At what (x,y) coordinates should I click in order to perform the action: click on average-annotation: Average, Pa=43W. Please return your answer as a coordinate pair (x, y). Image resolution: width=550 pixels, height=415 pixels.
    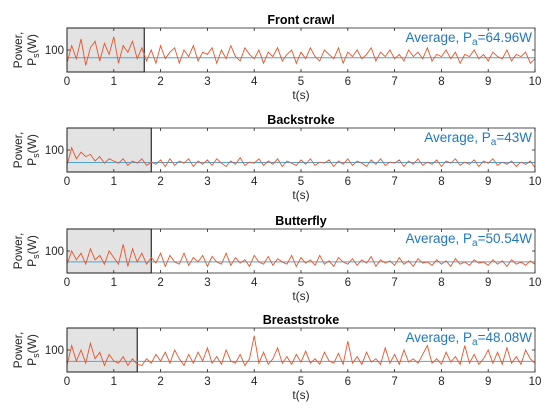
    Looking at the image, I should click on (478, 139).